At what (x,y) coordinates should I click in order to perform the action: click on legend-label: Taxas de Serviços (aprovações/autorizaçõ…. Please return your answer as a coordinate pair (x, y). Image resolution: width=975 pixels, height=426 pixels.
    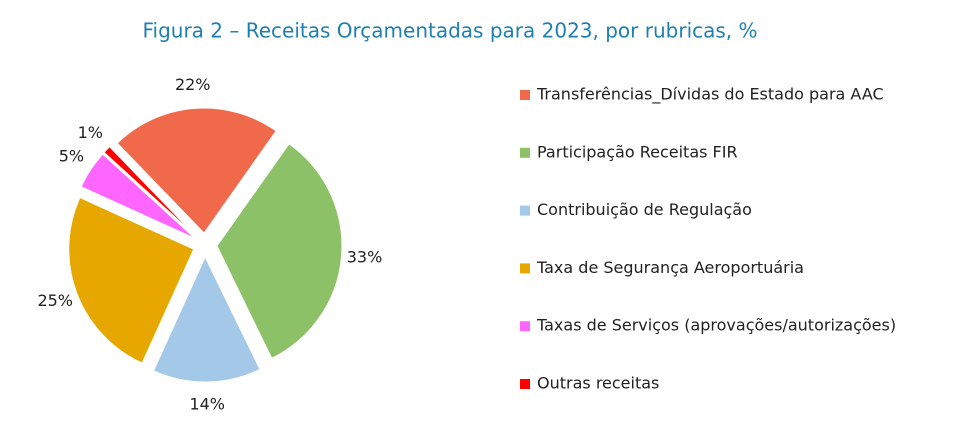
    Looking at the image, I should click on (716, 325).